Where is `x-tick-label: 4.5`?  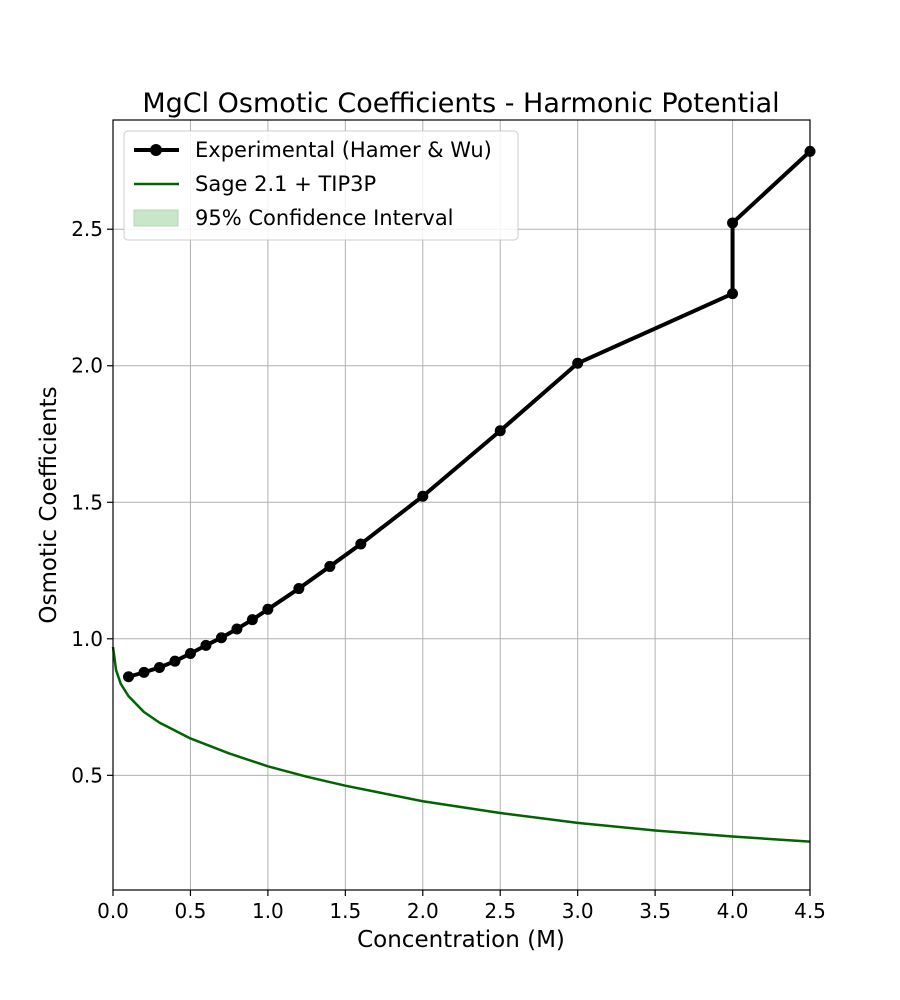
x-tick-label: 4.5 is located at coordinates (810, 911).